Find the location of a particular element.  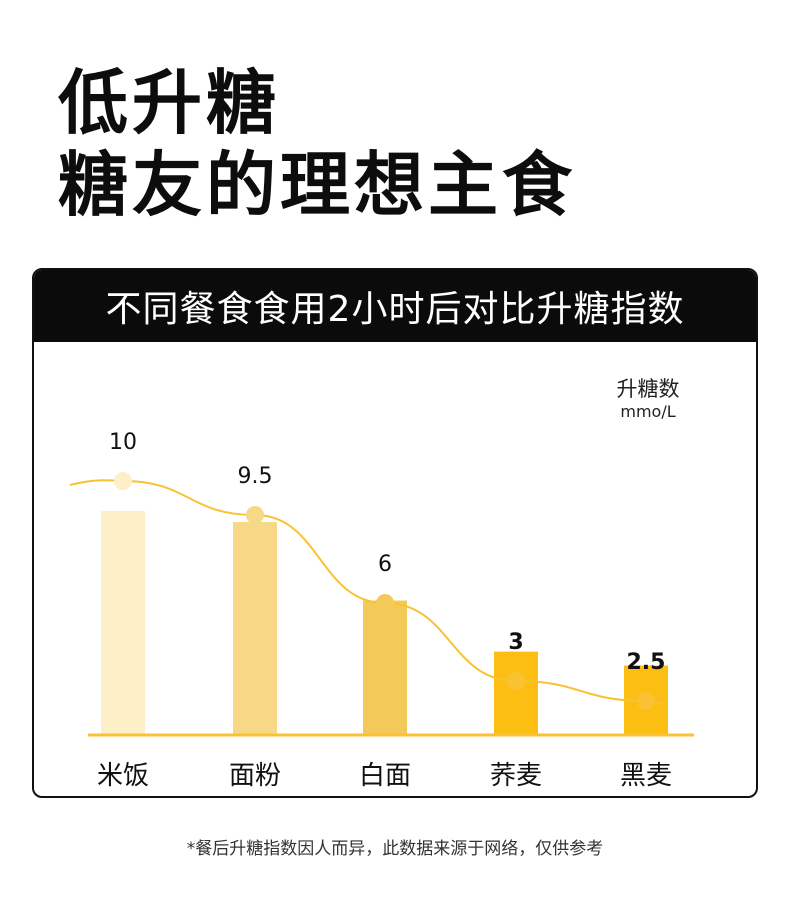

chart-title: 不同餐食食用2小时后对比升糖指数 is located at coordinates (395, 306).